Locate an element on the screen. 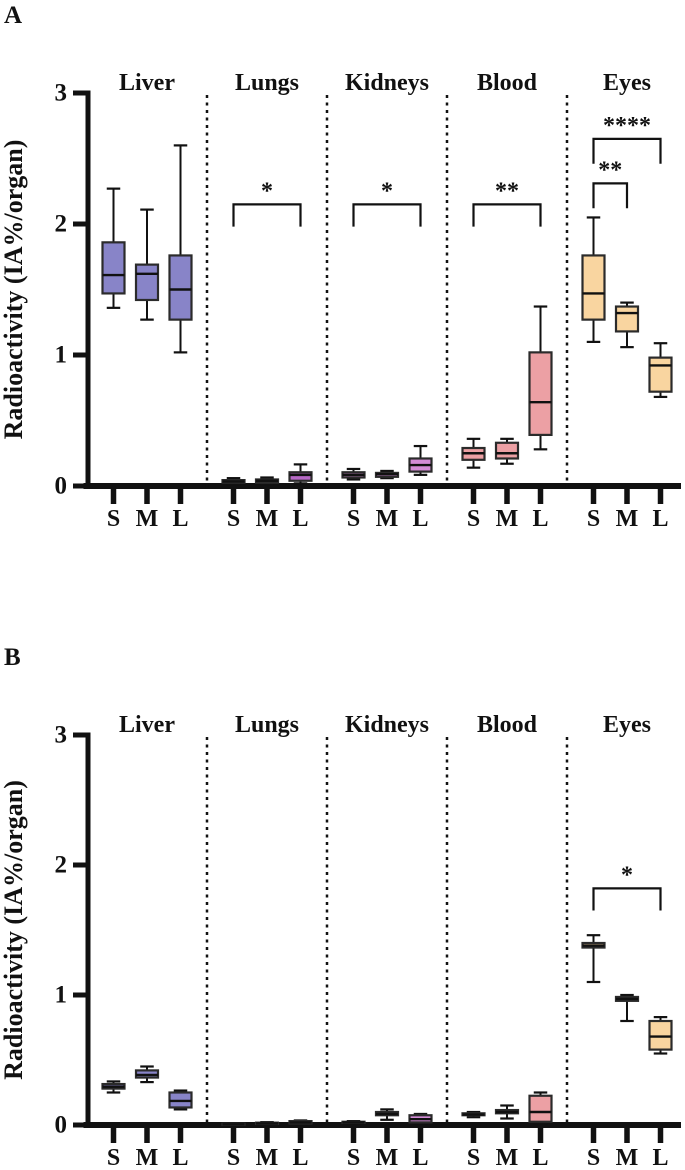  sig-label-blood: ** is located at coordinates (507, 191).